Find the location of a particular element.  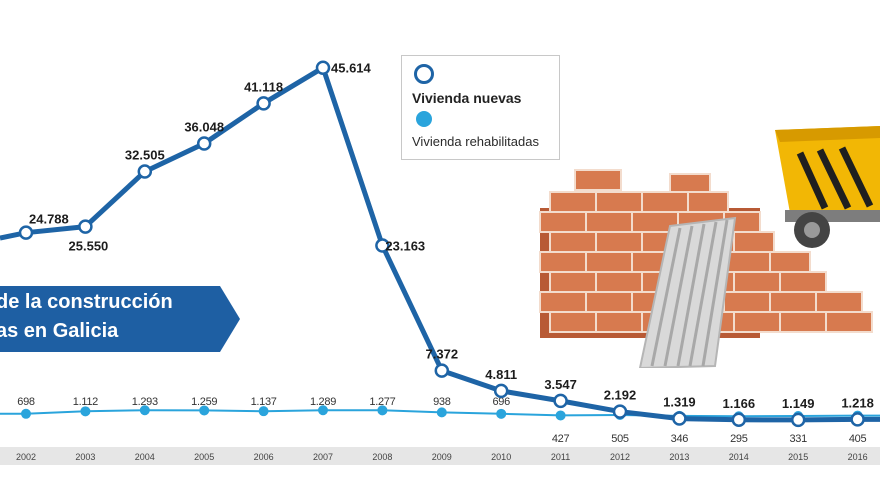

x-tick-label: 2006 is located at coordinates (264, 457).